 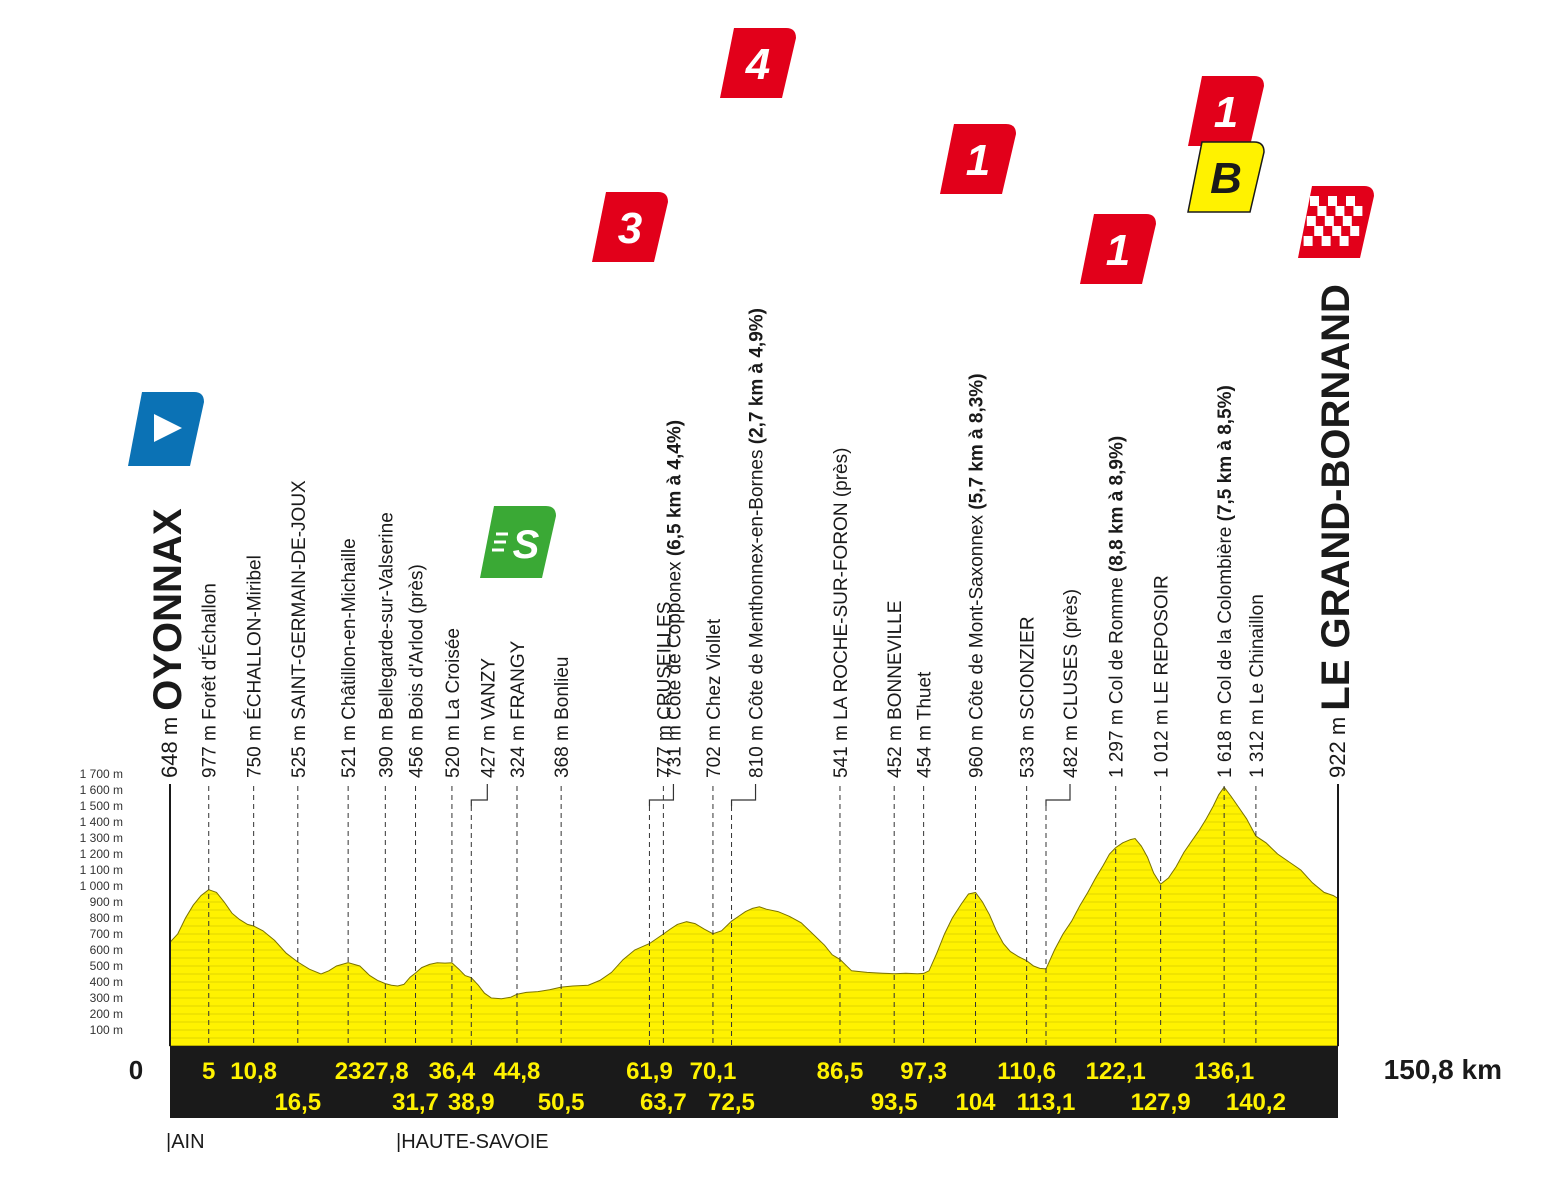 What do you see at coordinates (1028, 749) in the screenshot?
I see `waypoint-altitude: 533 m` at bounding box center [1028, 749].